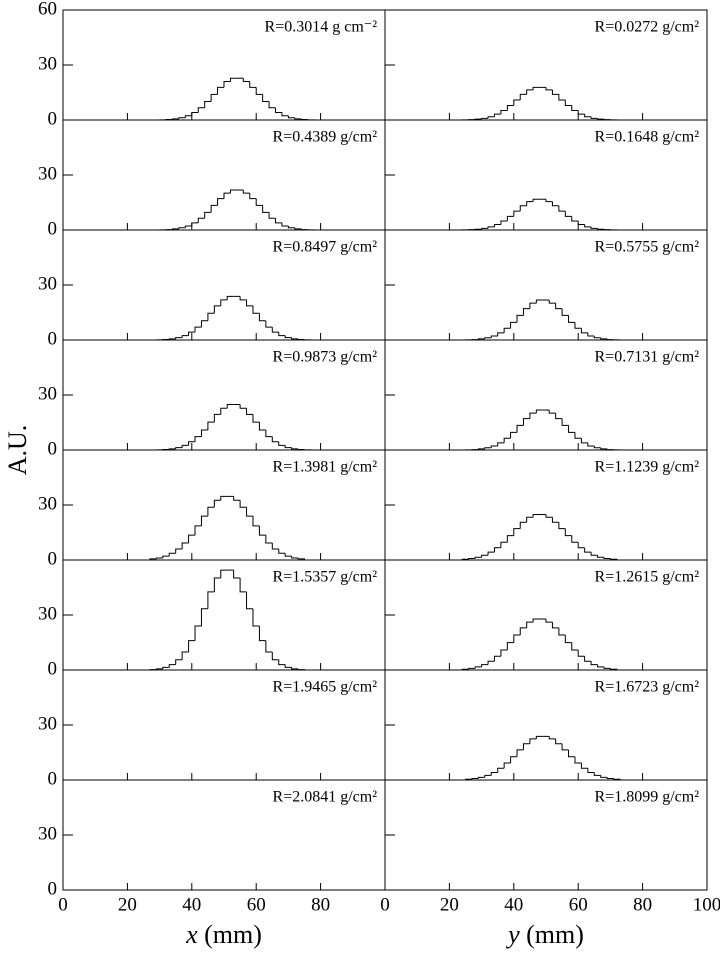 Image resolution: width=720 pixels, height=953 pixels. I want to click on x-tick-label: 20, so click(449, 904).